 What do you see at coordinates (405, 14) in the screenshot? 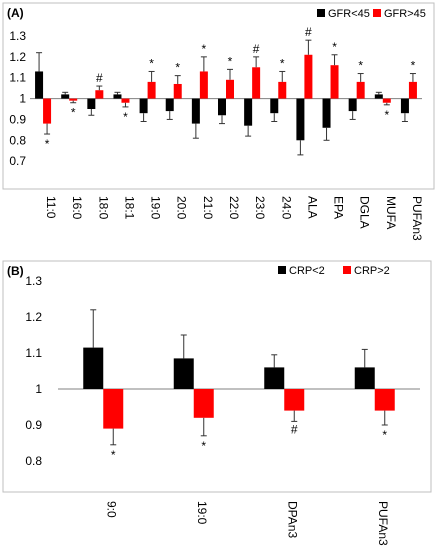
I see `legend-label-2: GFR>45` at bounding box center [405, 14].